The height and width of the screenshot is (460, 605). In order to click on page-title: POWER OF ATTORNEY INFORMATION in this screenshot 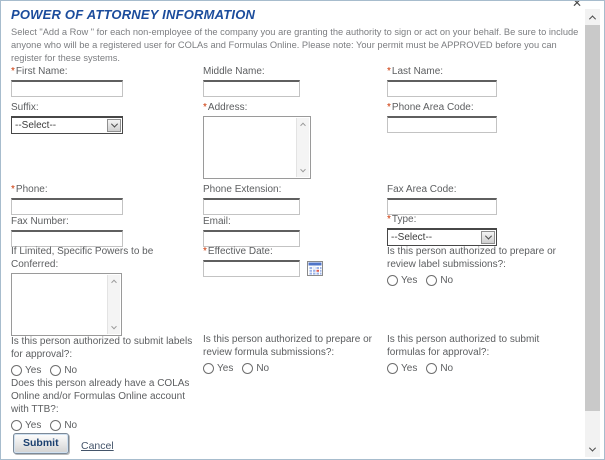, I will do `click(133, 14)`.